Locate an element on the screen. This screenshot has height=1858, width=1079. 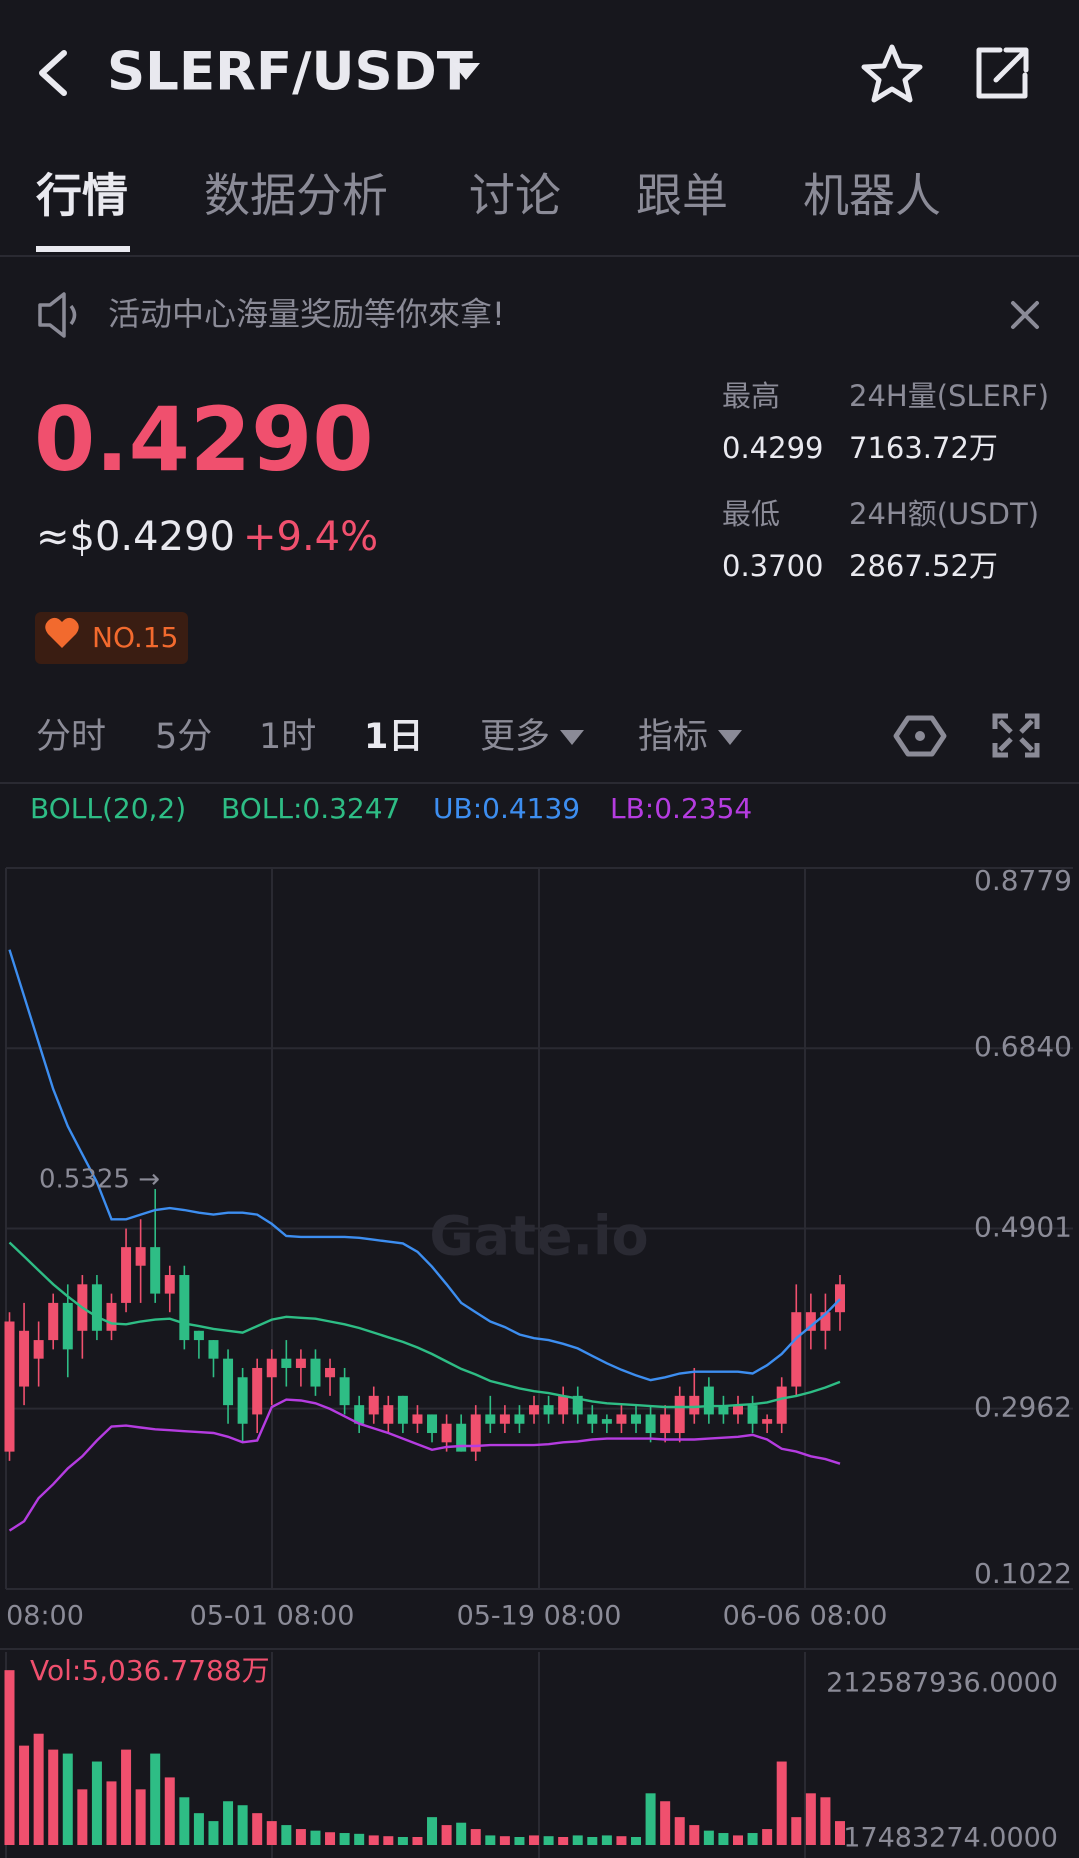
share-button is located at coordinates (1002, 73).